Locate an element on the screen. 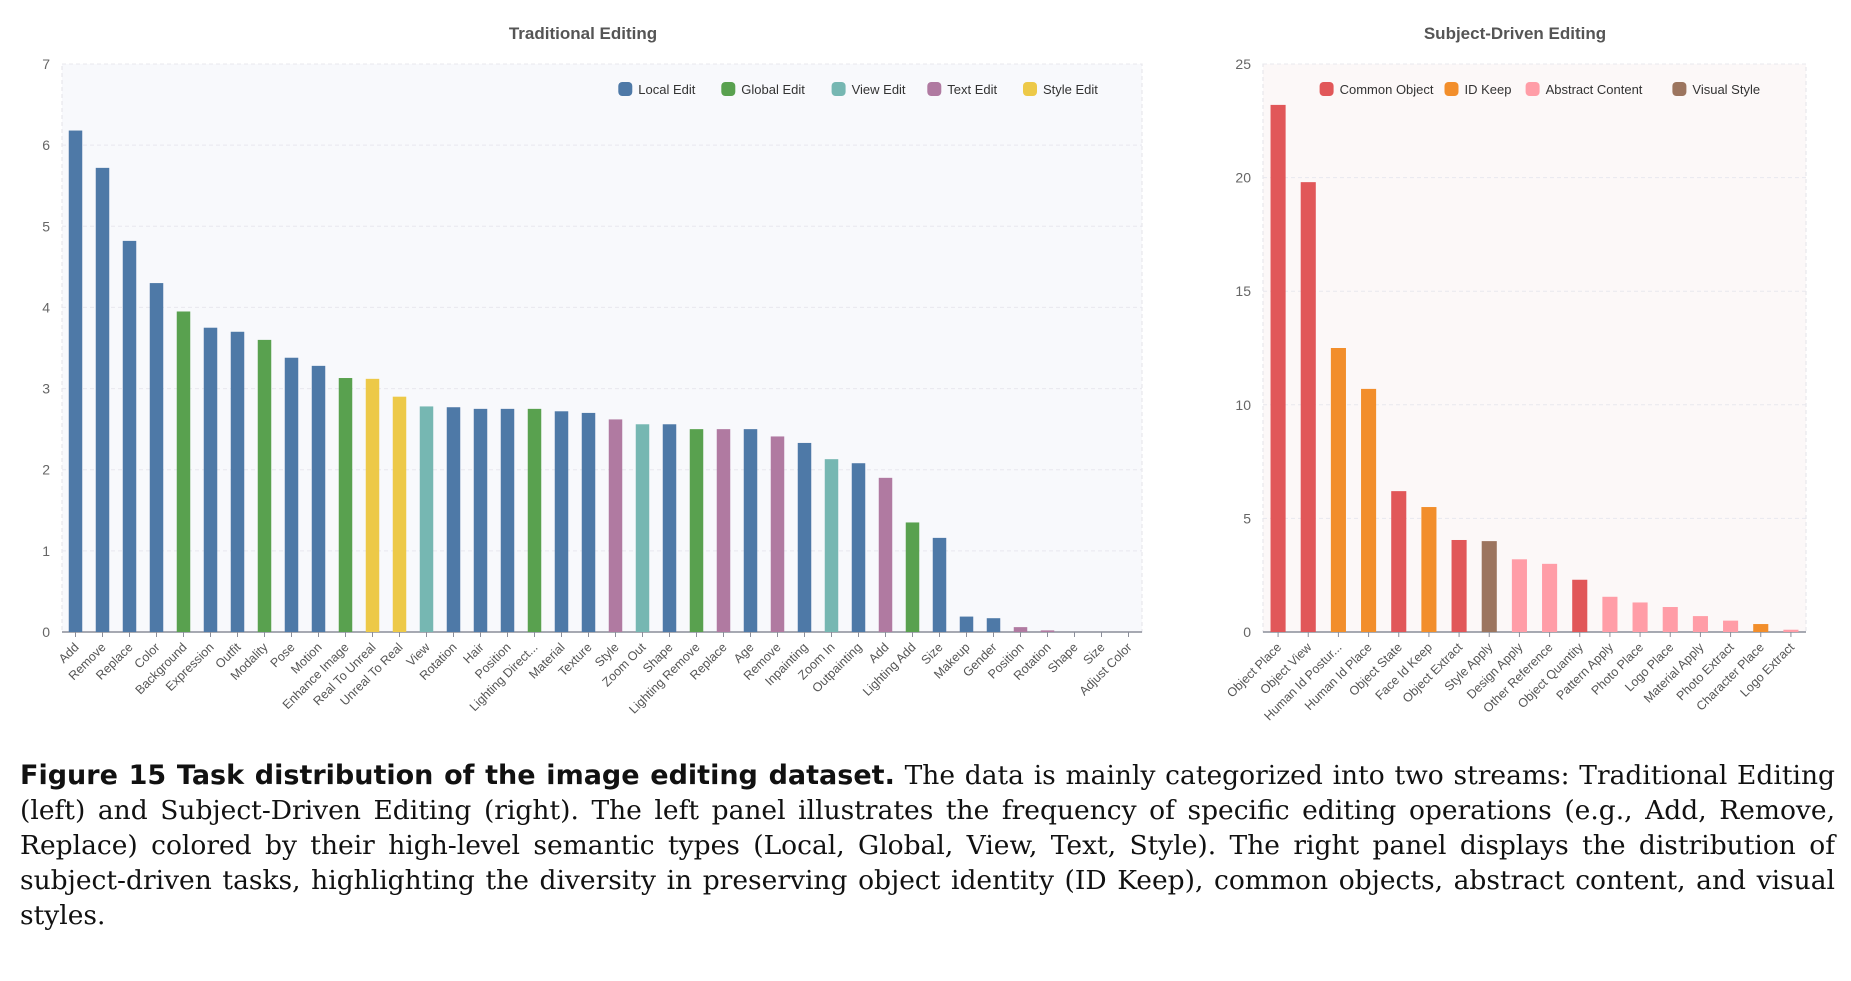 This screenshot has height=981, width=1851. bar-expression is located at coordinates (210, 479).